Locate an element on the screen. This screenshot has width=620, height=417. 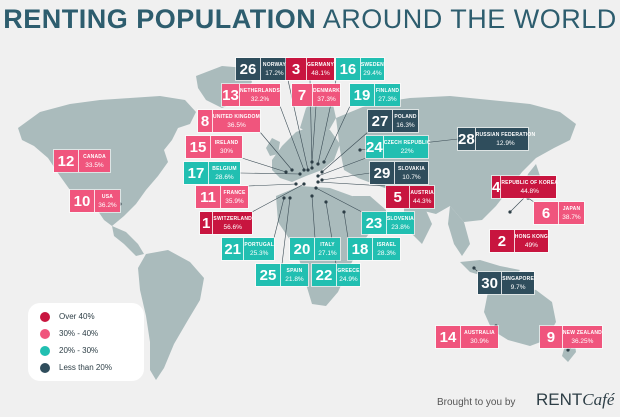
dot-israel is located at coordinates (344, 212).